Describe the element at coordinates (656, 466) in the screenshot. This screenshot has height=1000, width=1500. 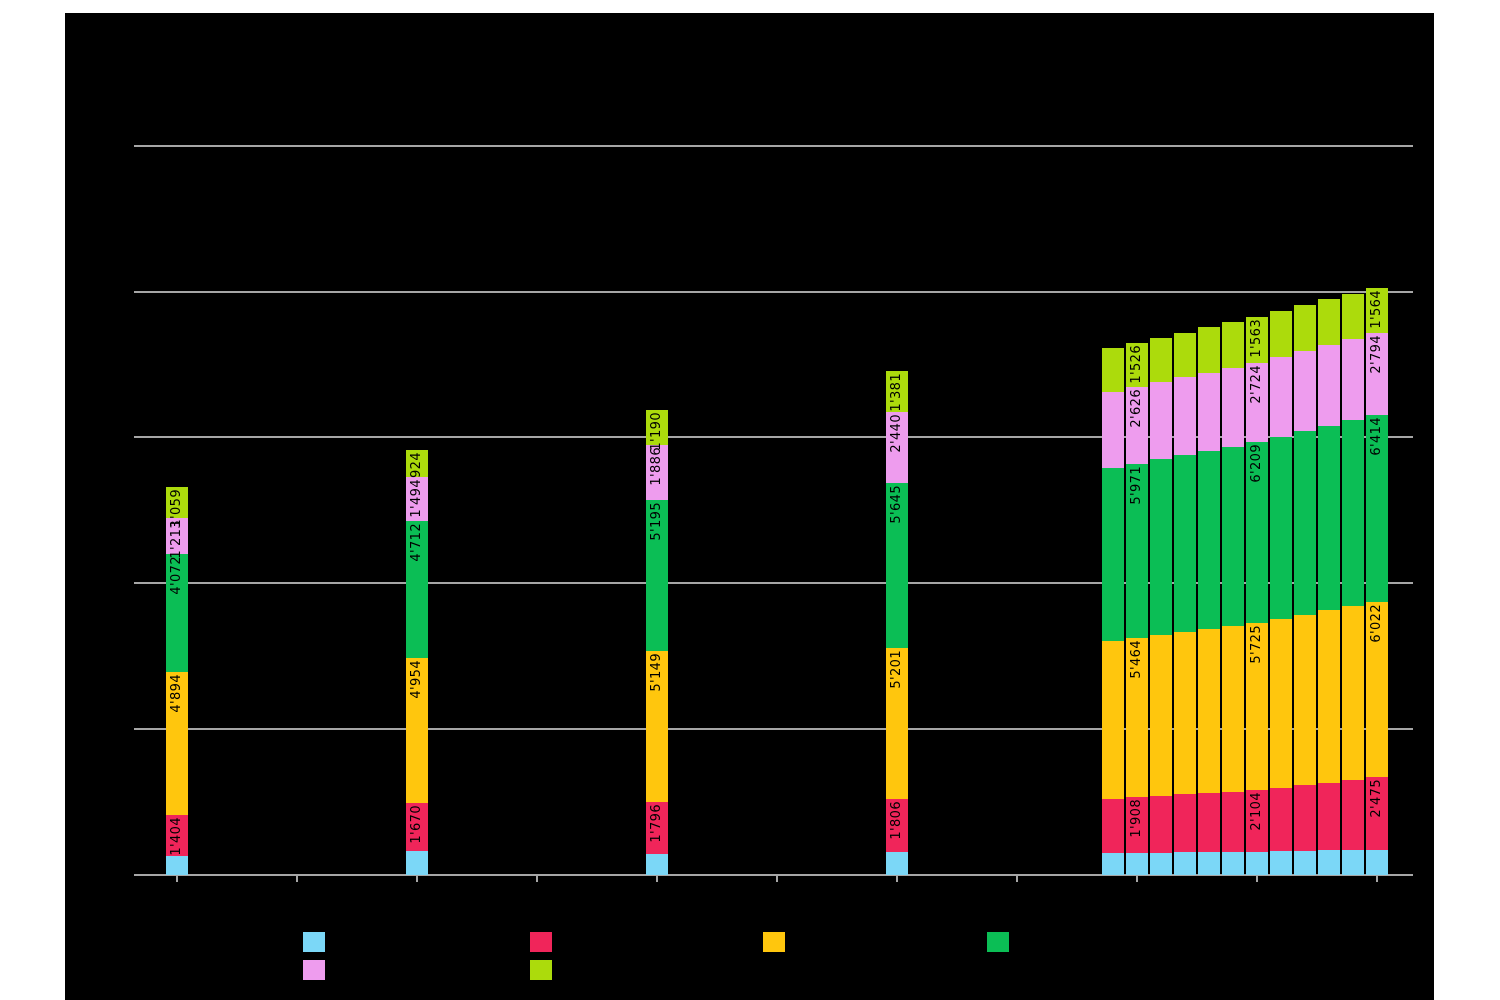
I see `bar-segment-label: 1'886` at that location.